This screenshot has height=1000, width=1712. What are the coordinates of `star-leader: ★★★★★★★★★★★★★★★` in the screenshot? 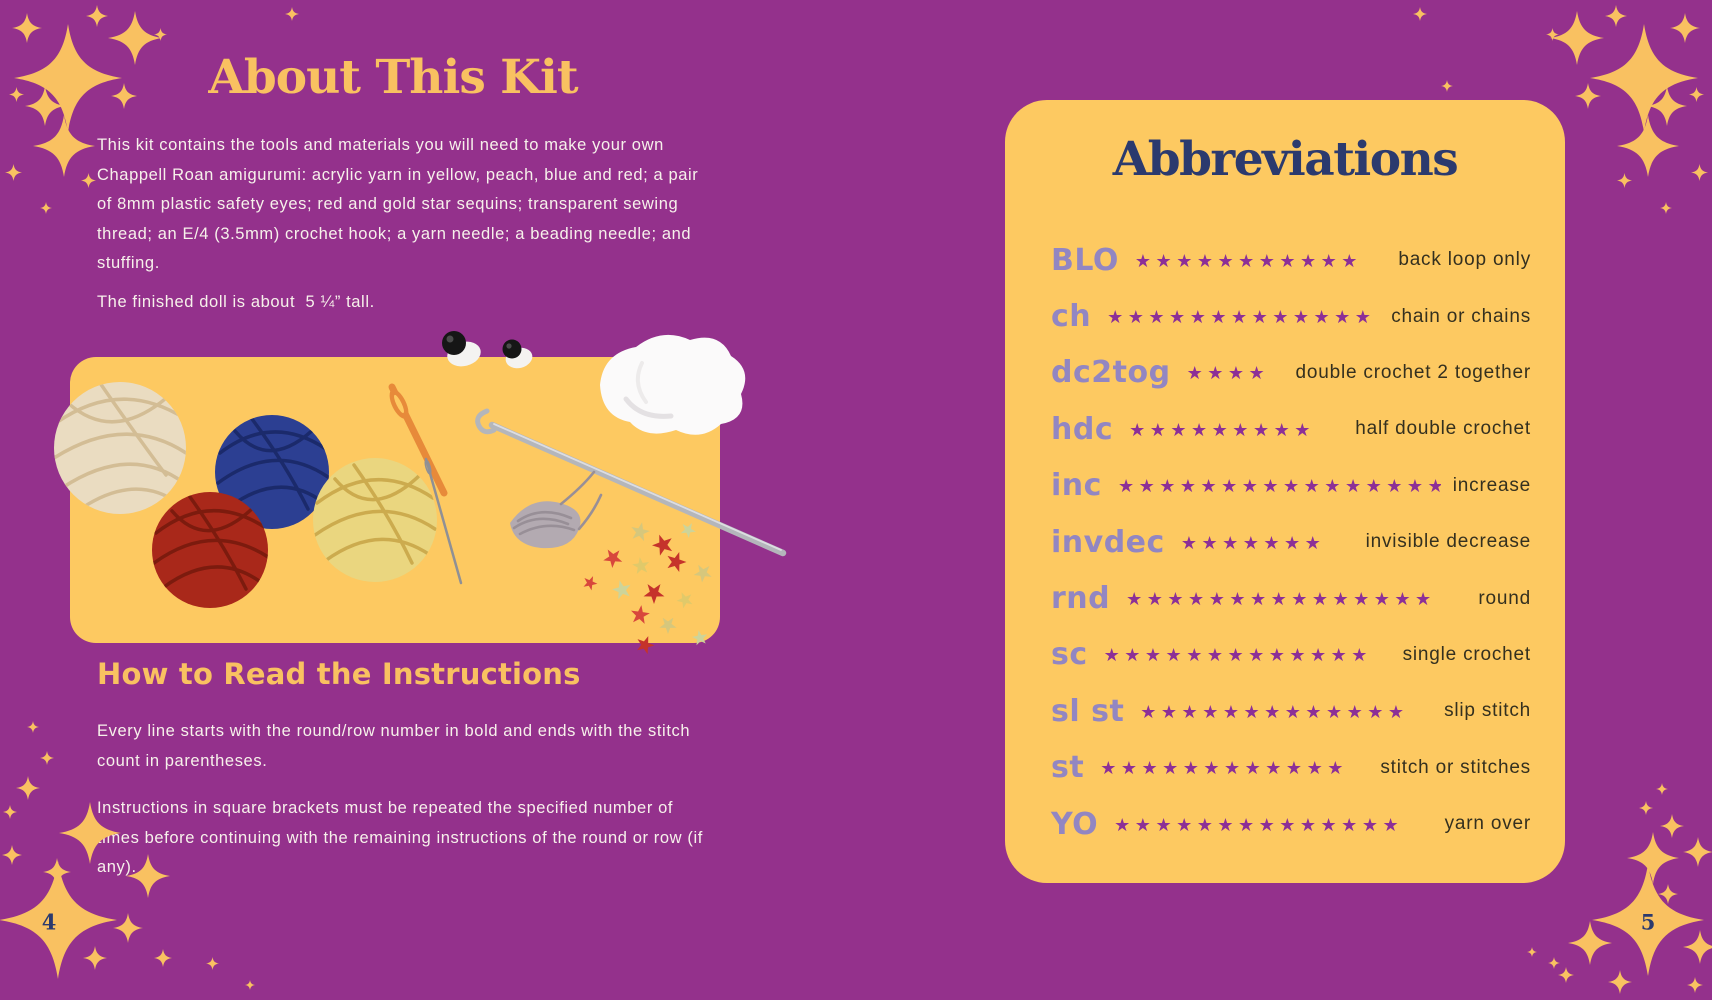 It's located at (1281, 599).